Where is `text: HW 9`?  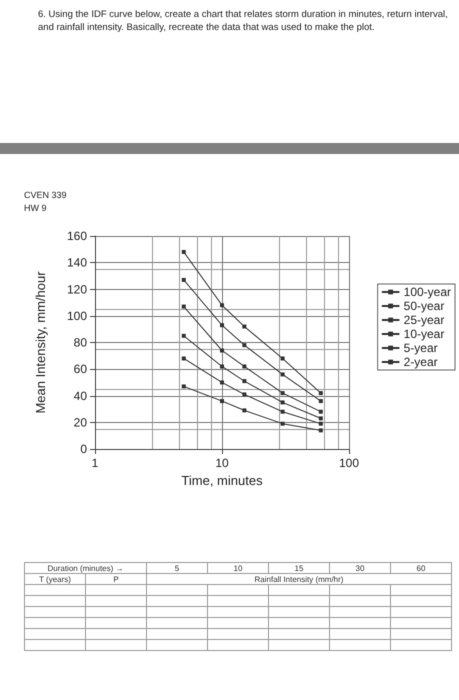
text: HW 9 is located at coordinates (35, 208).